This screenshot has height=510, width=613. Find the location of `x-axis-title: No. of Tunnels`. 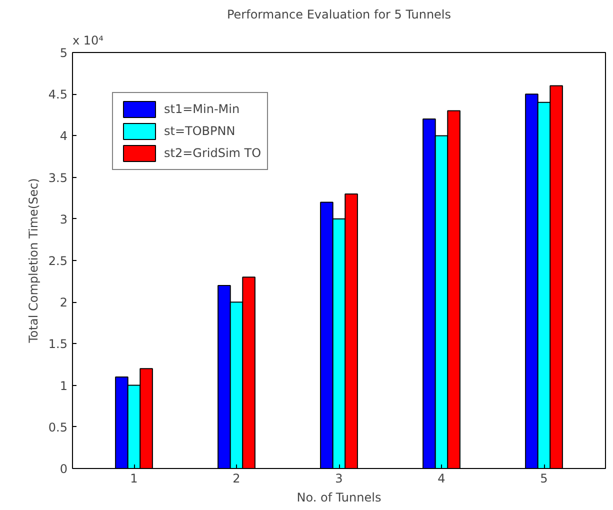

x-axis-title: No. of Tunnels is located at coordinates (339, 497).